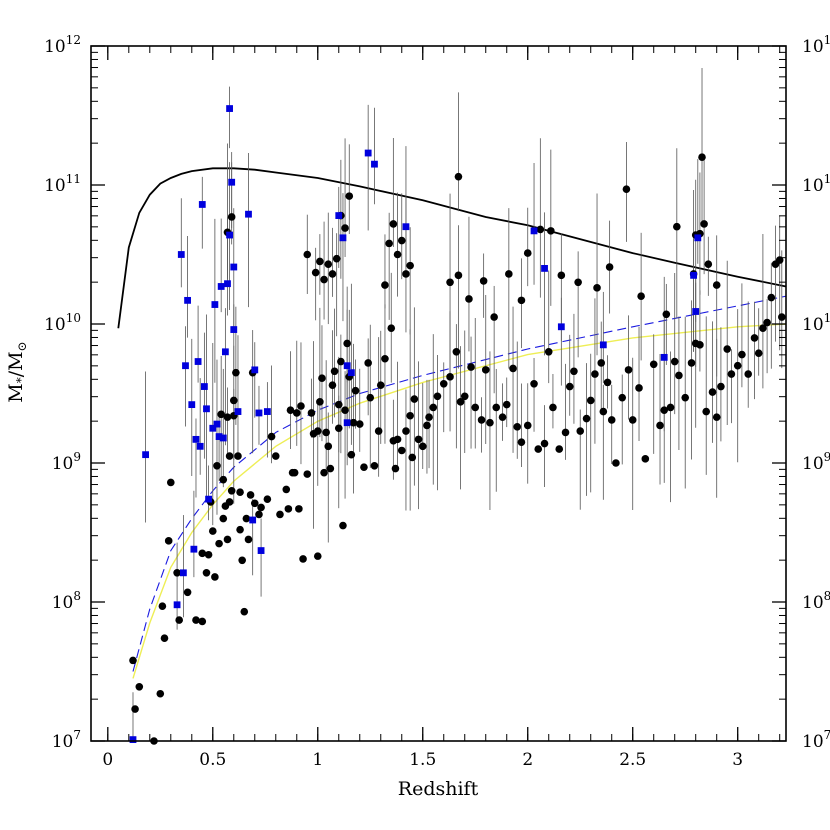 Image resolution: width=830 pixels, height=830 pixels. I want to click on x-tick-label: 3, so click(737, 760).